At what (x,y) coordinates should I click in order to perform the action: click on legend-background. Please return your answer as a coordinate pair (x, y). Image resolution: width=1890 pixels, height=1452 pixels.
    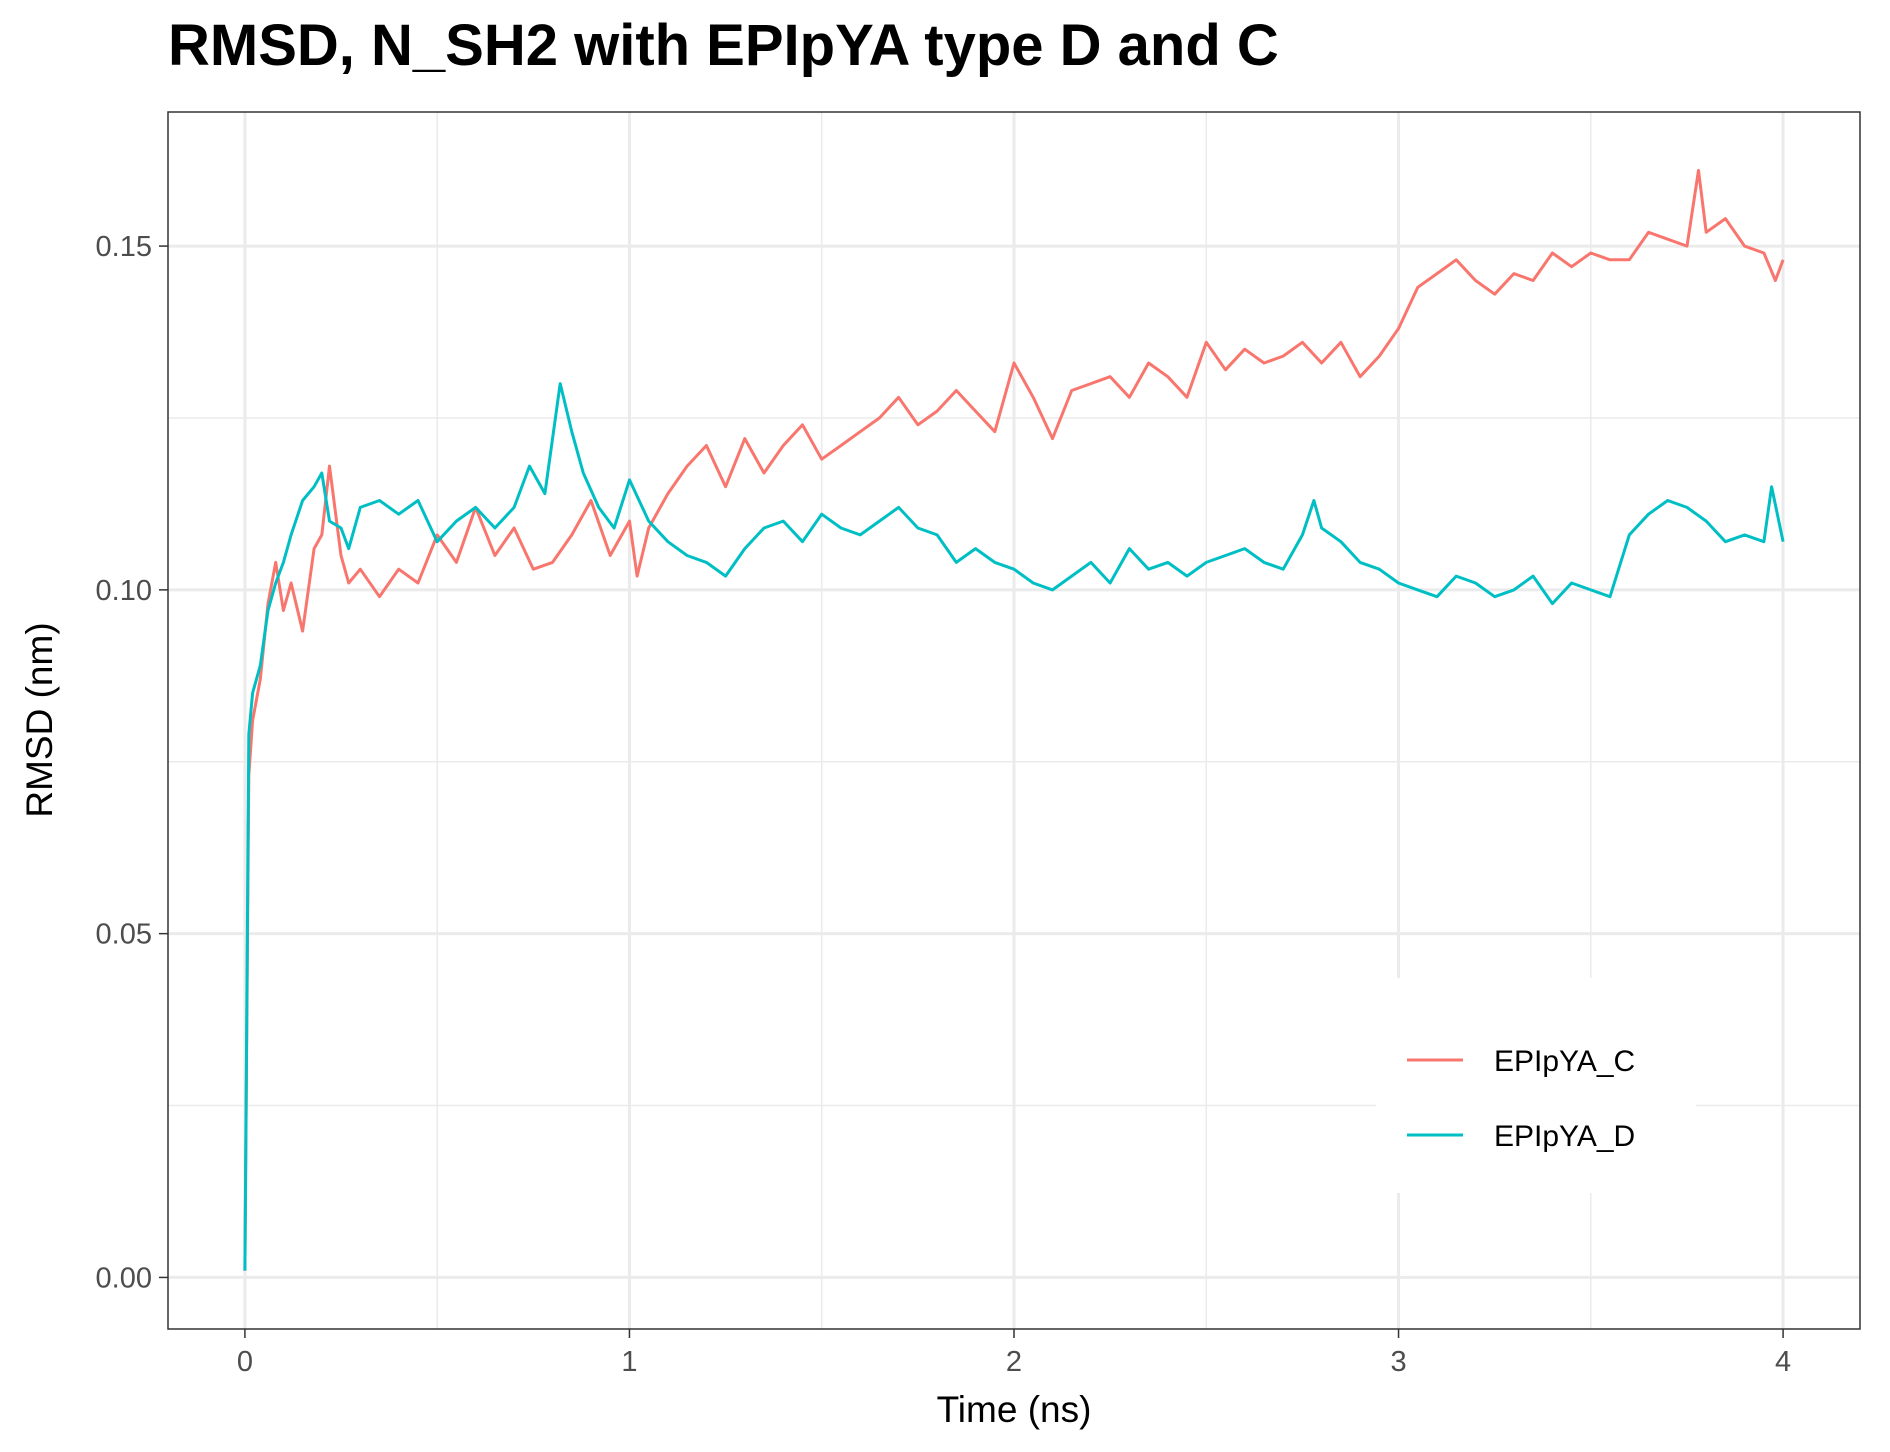
    Looking at the image, I should click on (1536, 1085).